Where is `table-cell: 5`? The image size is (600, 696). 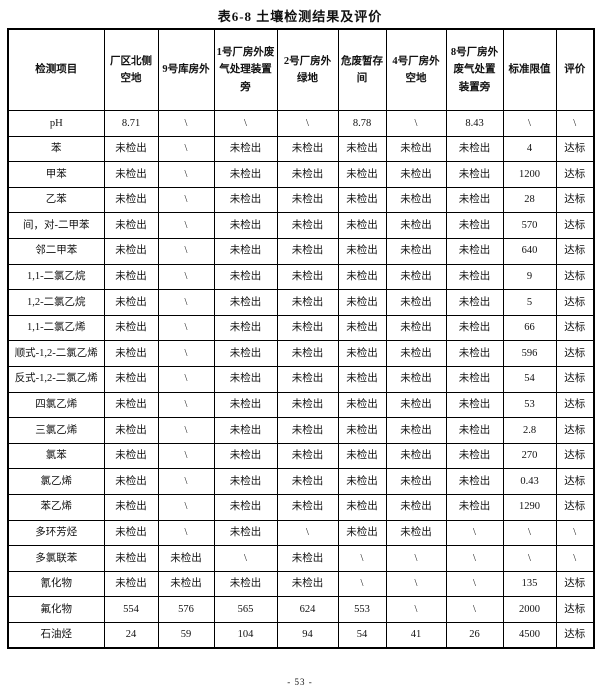 table-cell: 5 is located at coordinates (529, 302).